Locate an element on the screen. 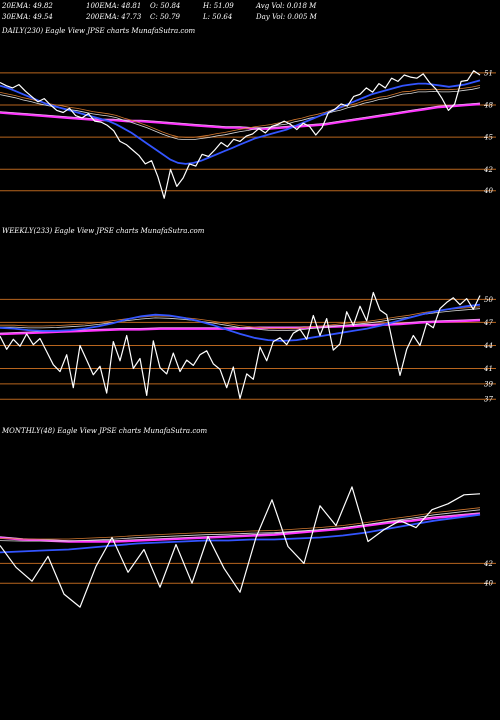 The height and width of the screenshot is (720, 500). weekly-level-label-47: 47 is located at coordinates (488, 323).